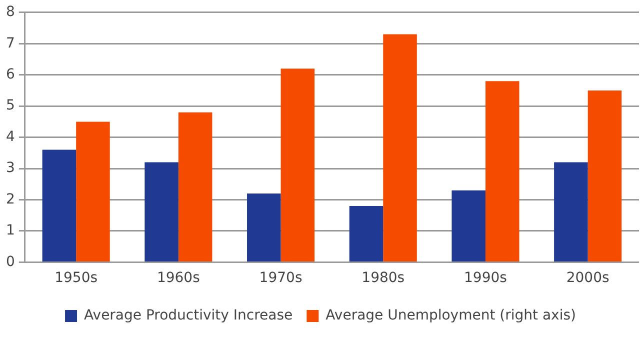 The image size is (643, 337). I want to click on y-tick-label: 4, so click(10, 136).